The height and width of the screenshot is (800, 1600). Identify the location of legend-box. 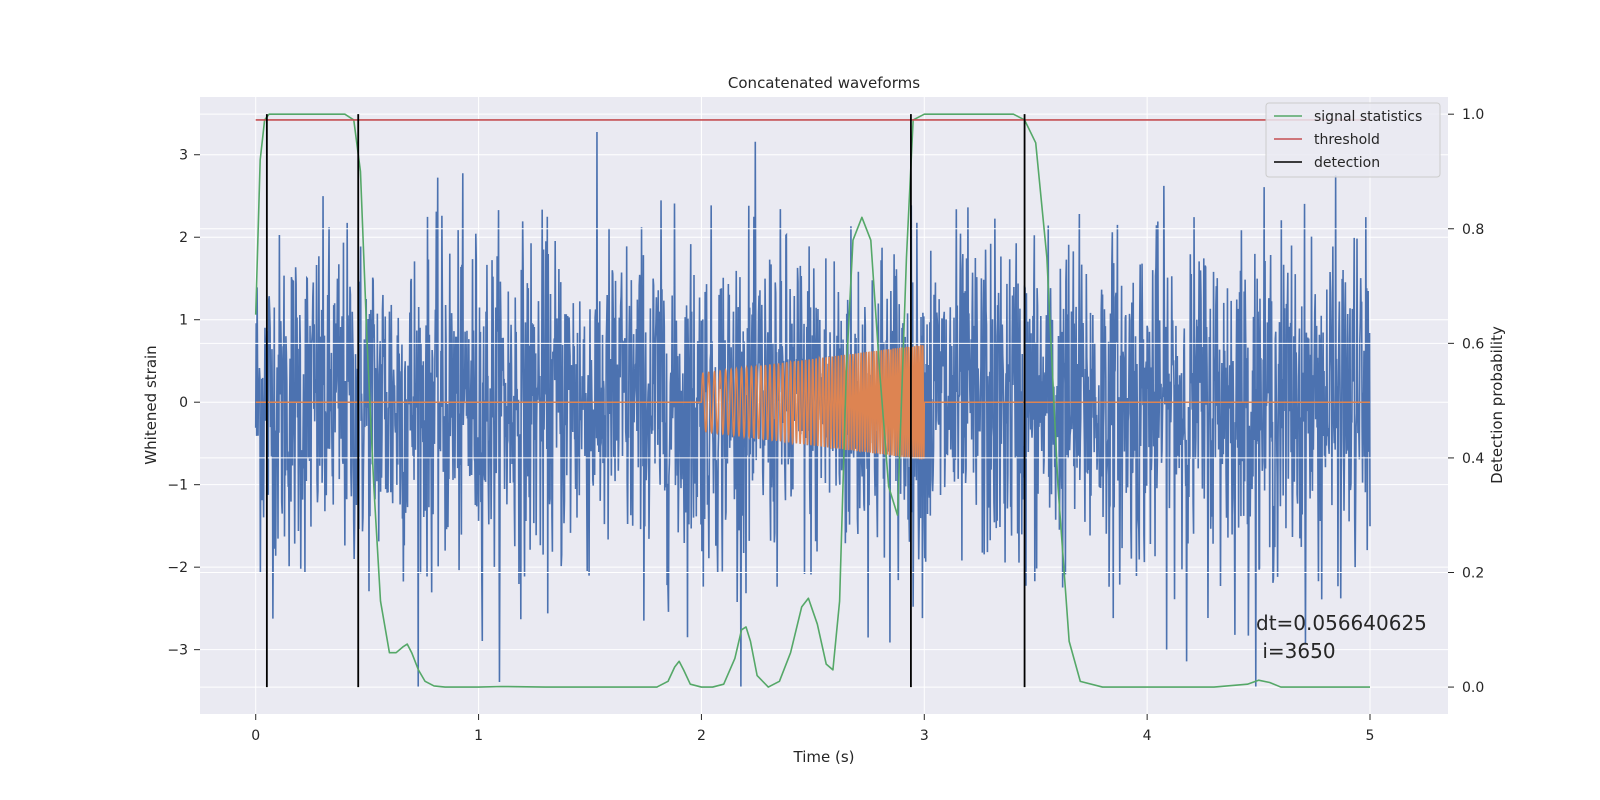
(1353, 140).